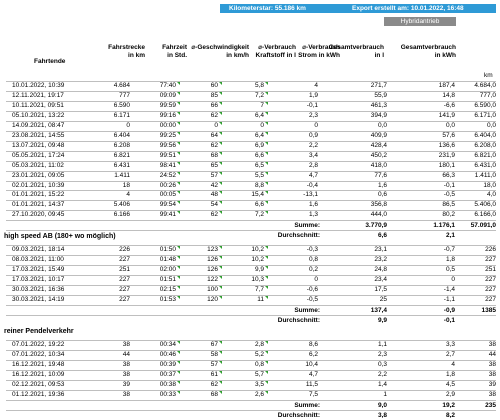  Describe the element at coordinates (167, 279) in the screenshot. I see `cell-fahrzeit: 01:51` at that location.